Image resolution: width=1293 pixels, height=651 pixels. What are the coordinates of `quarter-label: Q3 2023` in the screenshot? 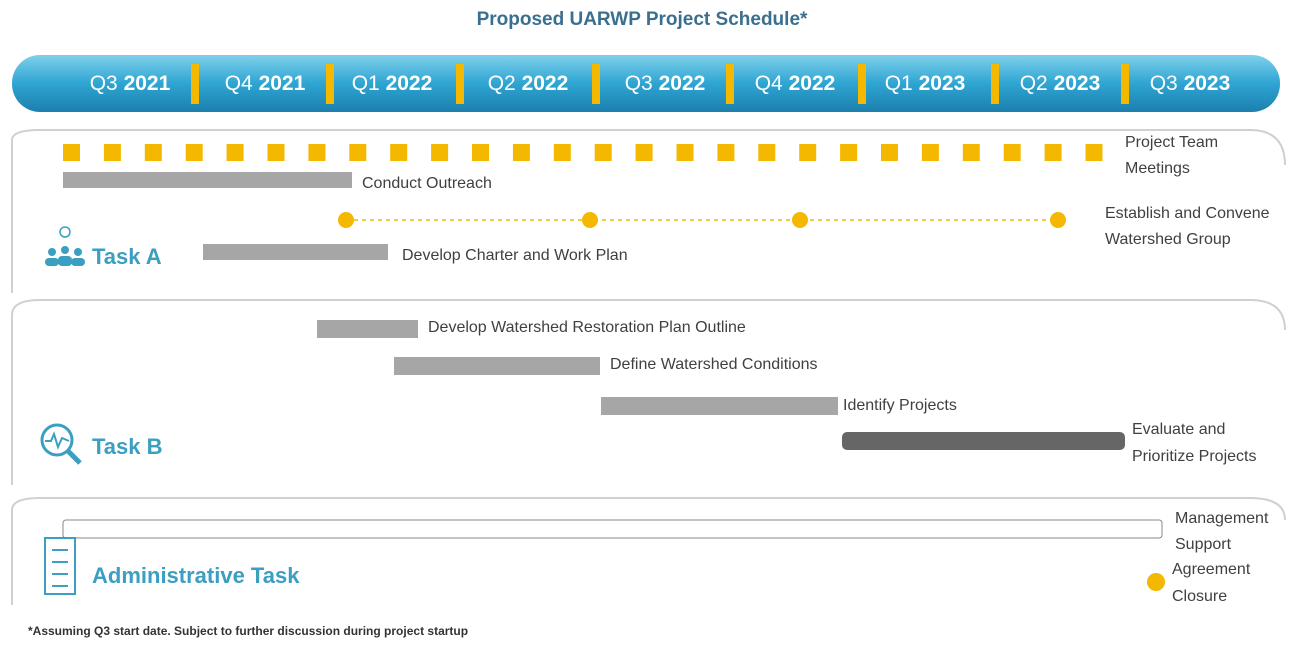 It's located at (1190, 83).